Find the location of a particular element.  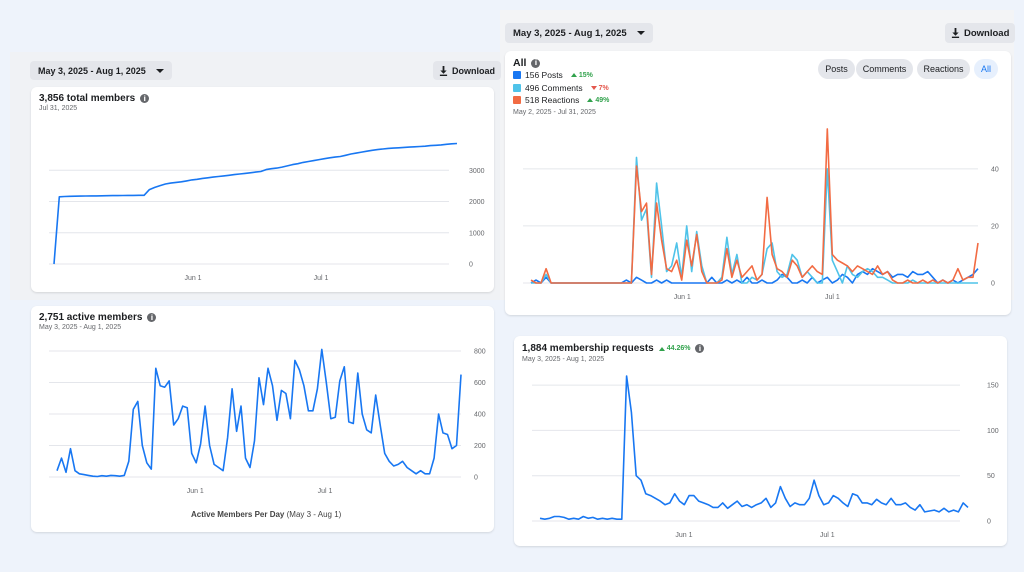

y-tick-label: 2000 is located at coordinates (477, 202).